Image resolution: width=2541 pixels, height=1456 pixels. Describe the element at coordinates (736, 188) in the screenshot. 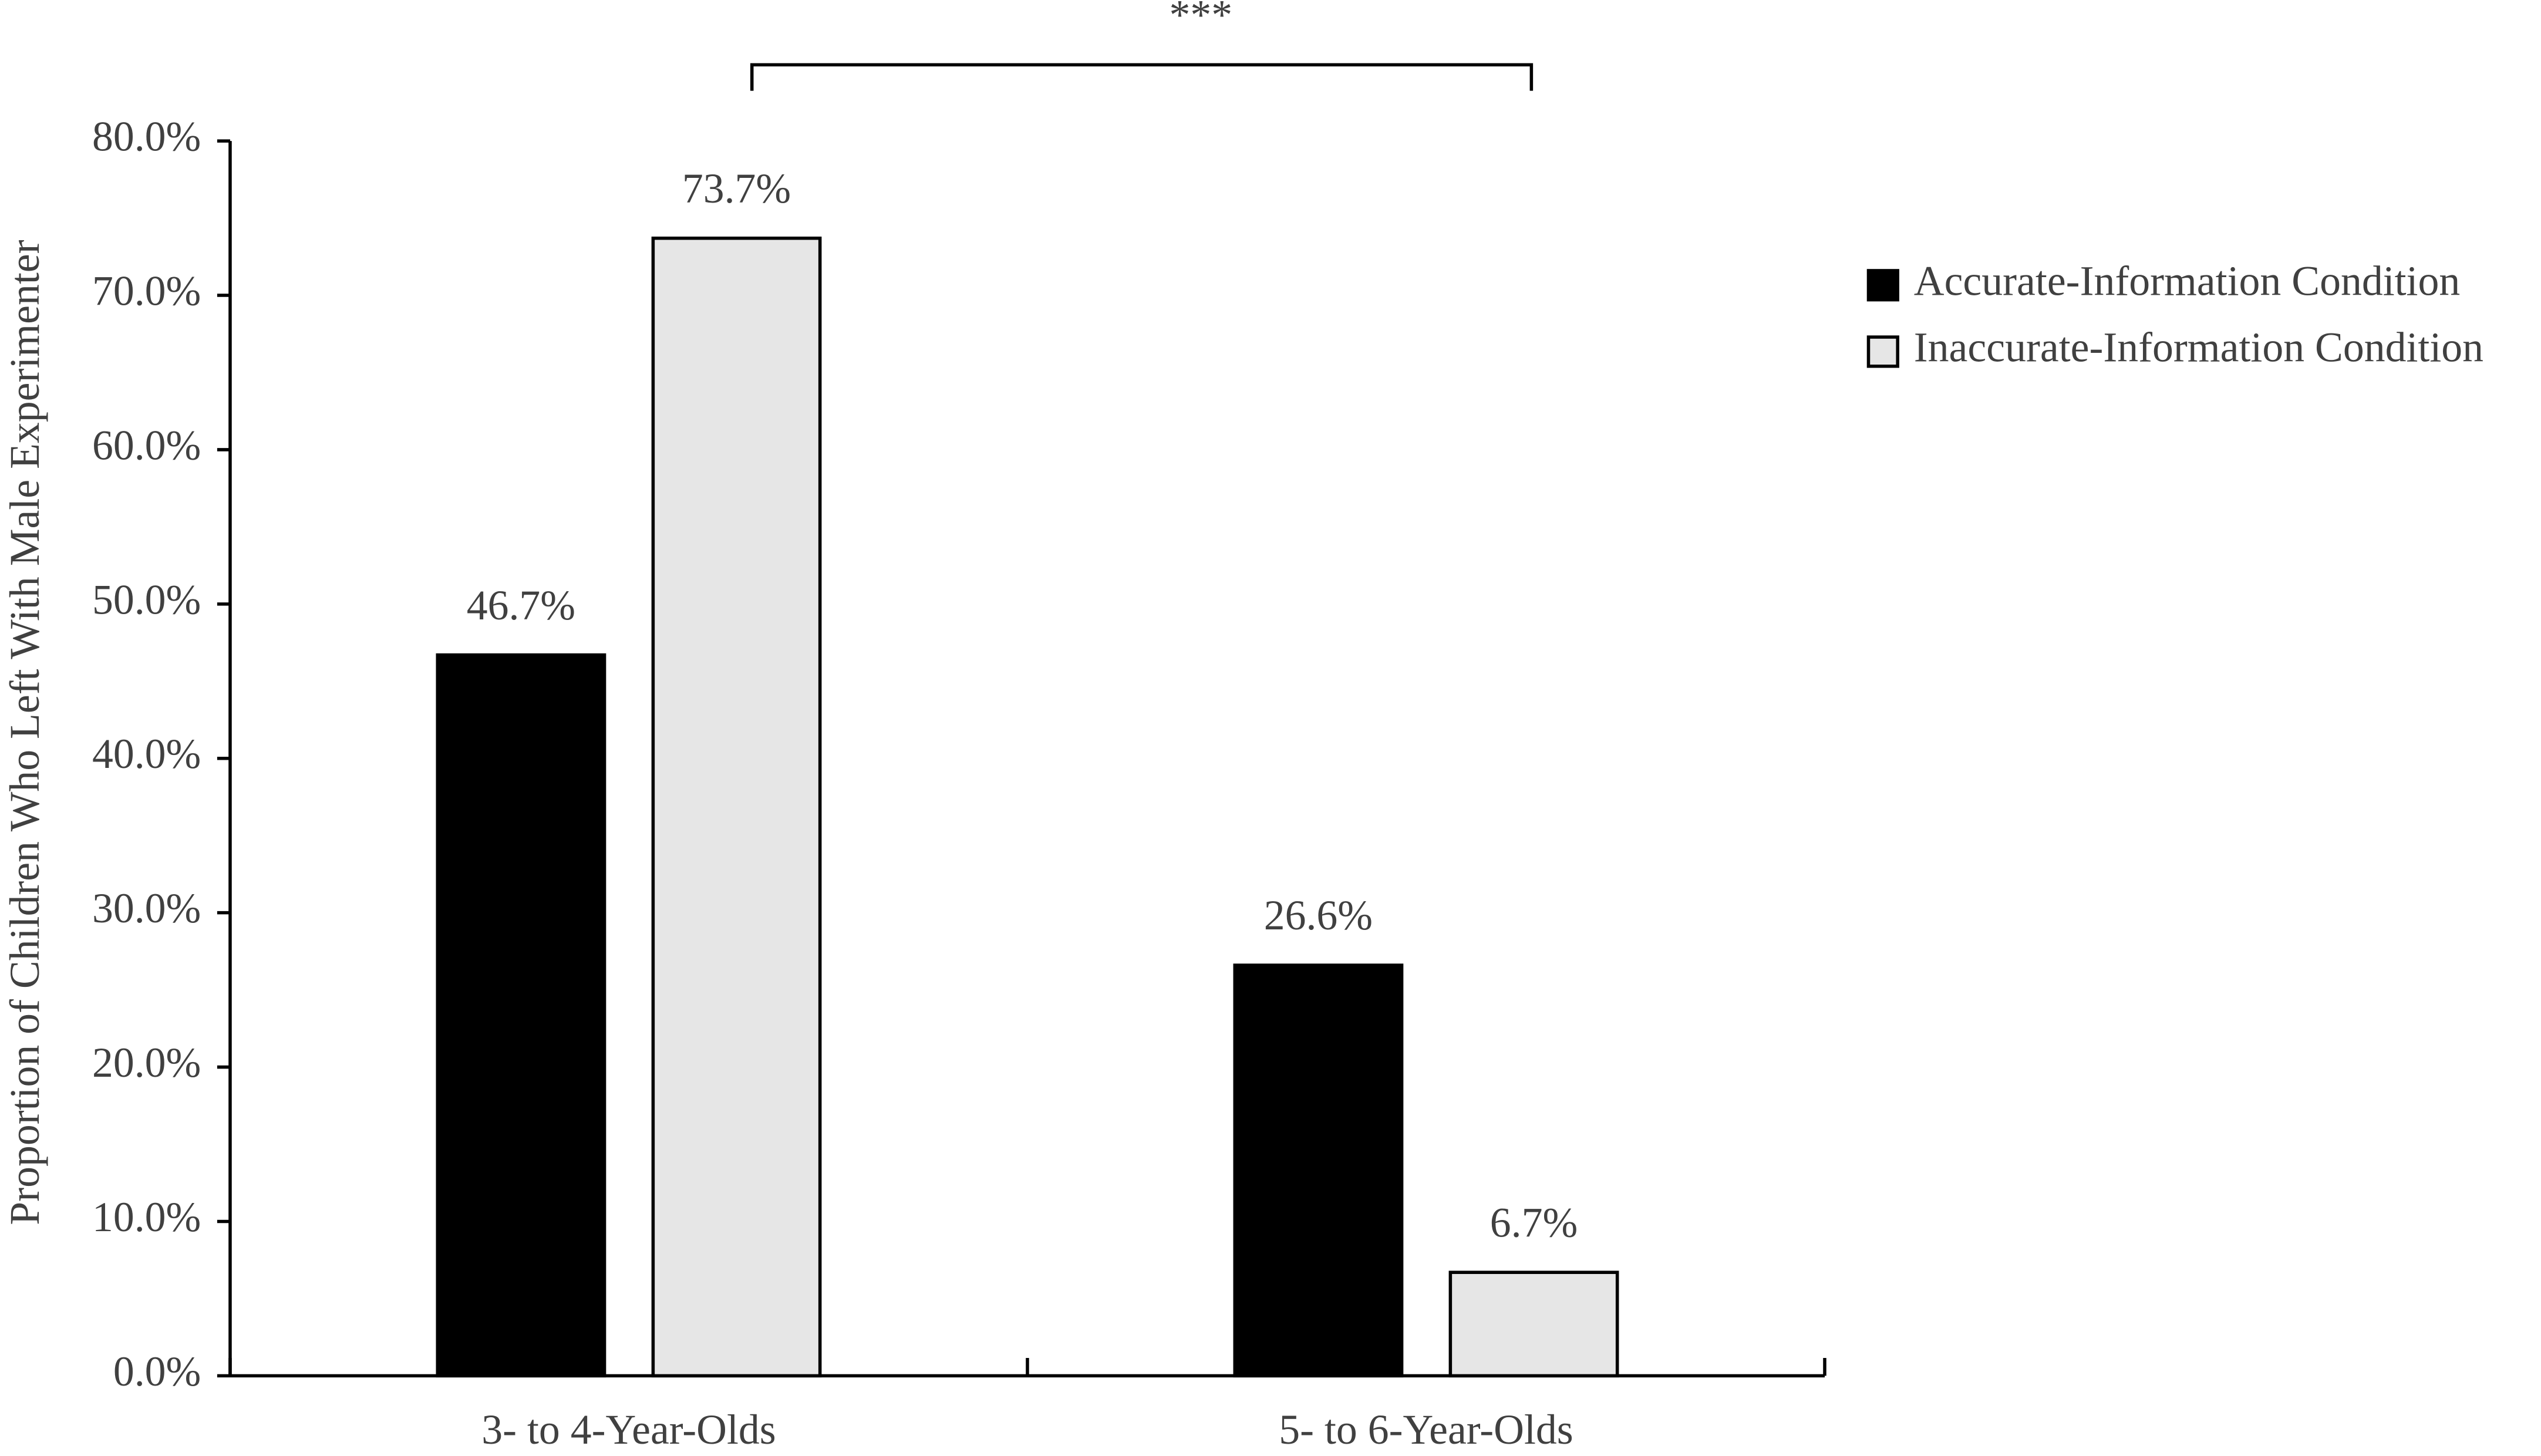

I see `value-label: 73.7%` at that location.